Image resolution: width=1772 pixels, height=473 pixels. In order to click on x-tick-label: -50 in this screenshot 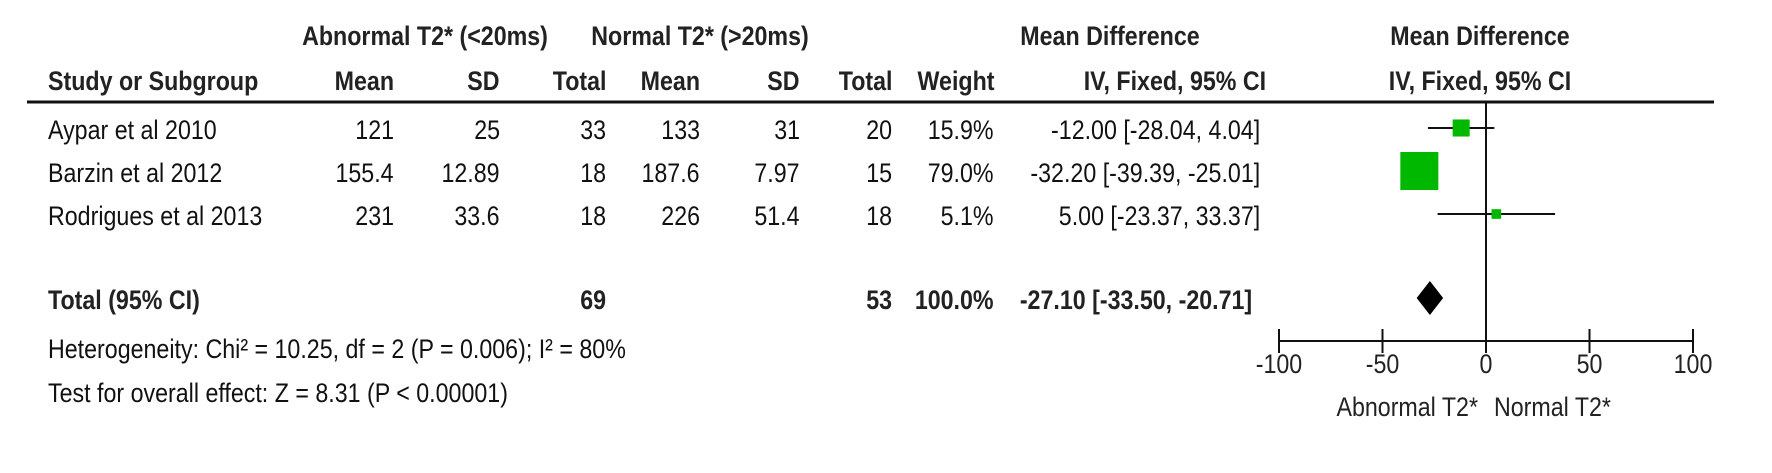, I will do `click(1383, 364)`.